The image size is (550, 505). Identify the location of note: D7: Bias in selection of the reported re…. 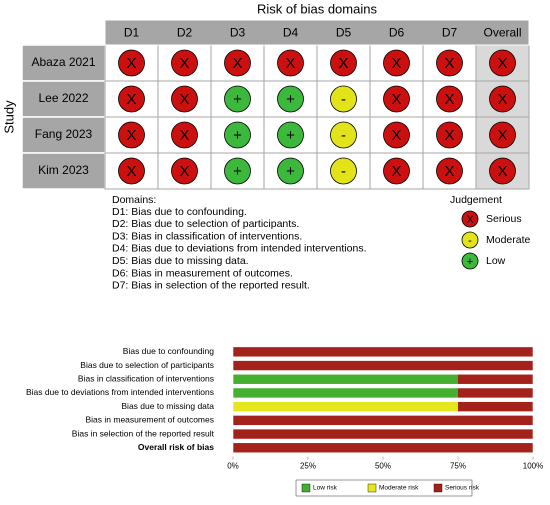
(211, 286).